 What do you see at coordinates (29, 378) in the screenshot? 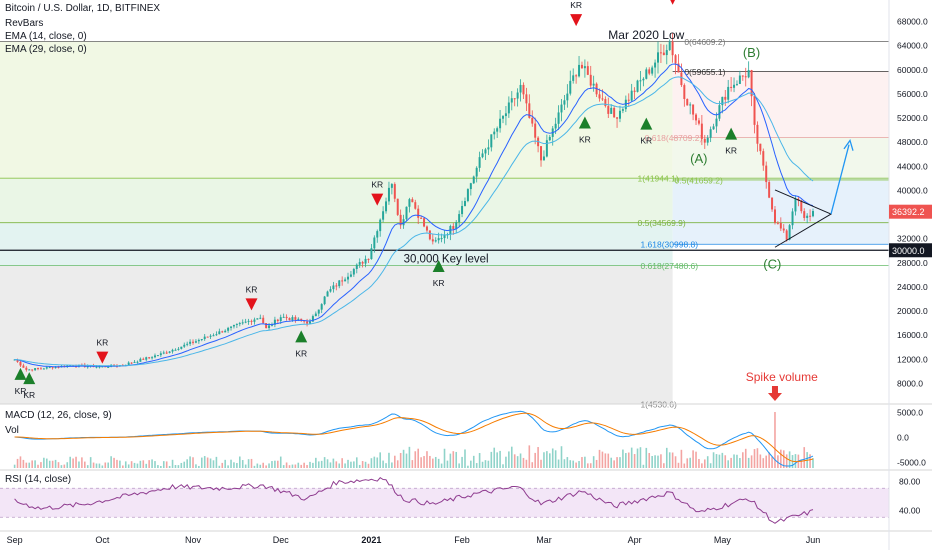
I see `kr-buy-signal` at bounding box center [29, 378].